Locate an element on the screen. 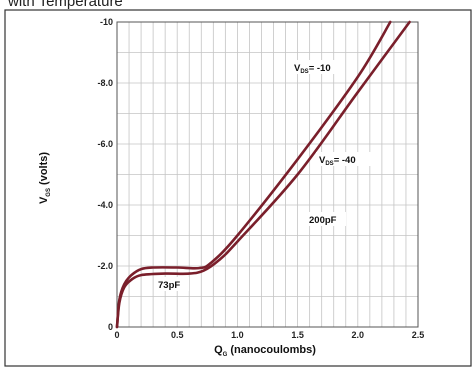  annotation-200pf-text: 200pF is located at coordinates (323, 220).